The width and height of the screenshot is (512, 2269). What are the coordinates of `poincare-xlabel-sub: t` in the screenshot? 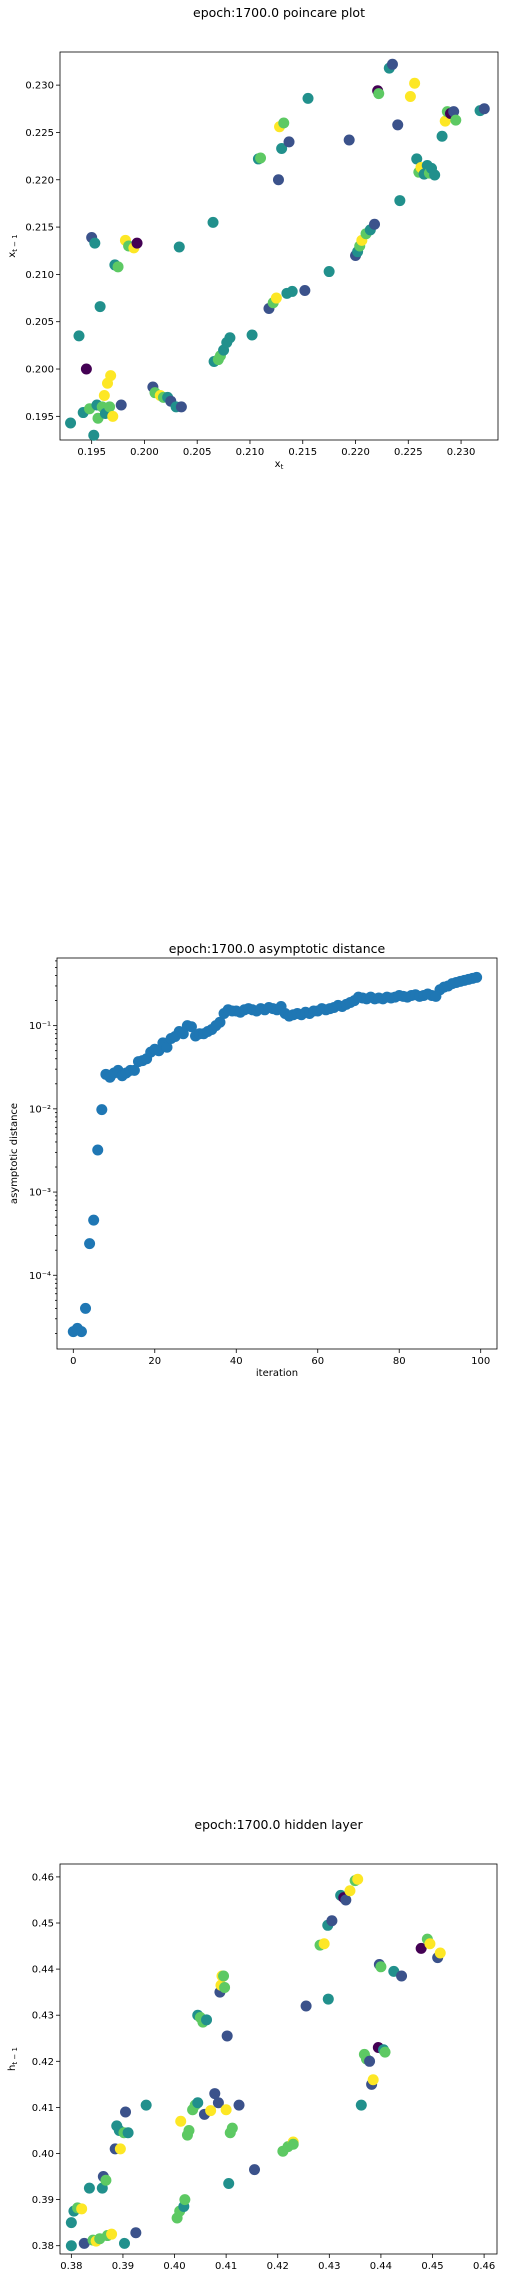 It's located at (282, 467).